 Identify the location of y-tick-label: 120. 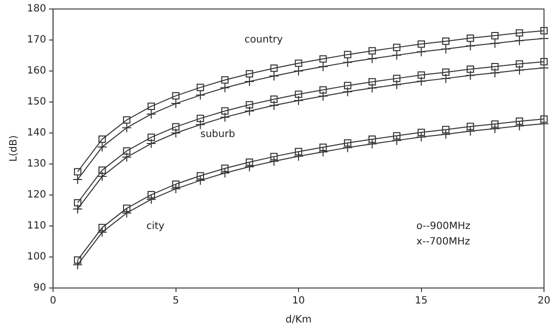
(36, 195).